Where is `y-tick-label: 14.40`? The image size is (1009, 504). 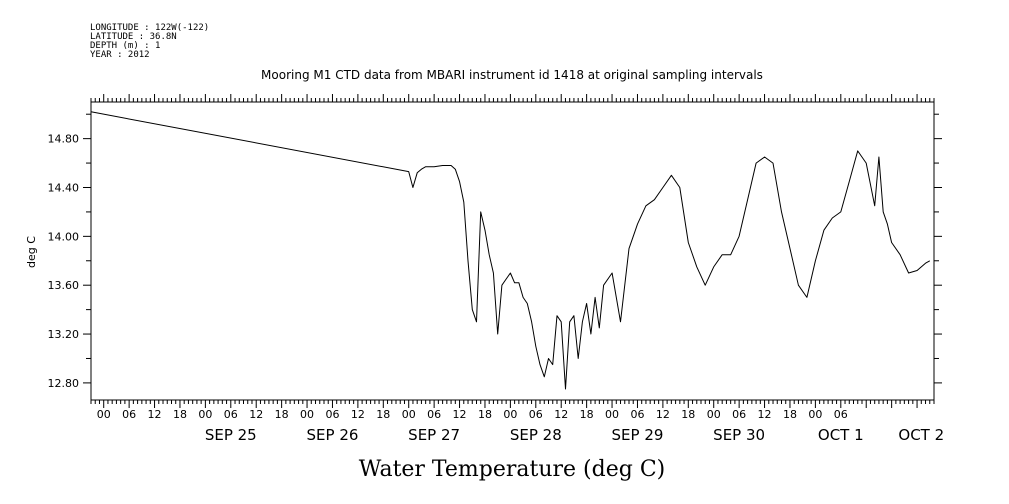
y-tick-label: 14.40 is located at coordinates (64, 187).